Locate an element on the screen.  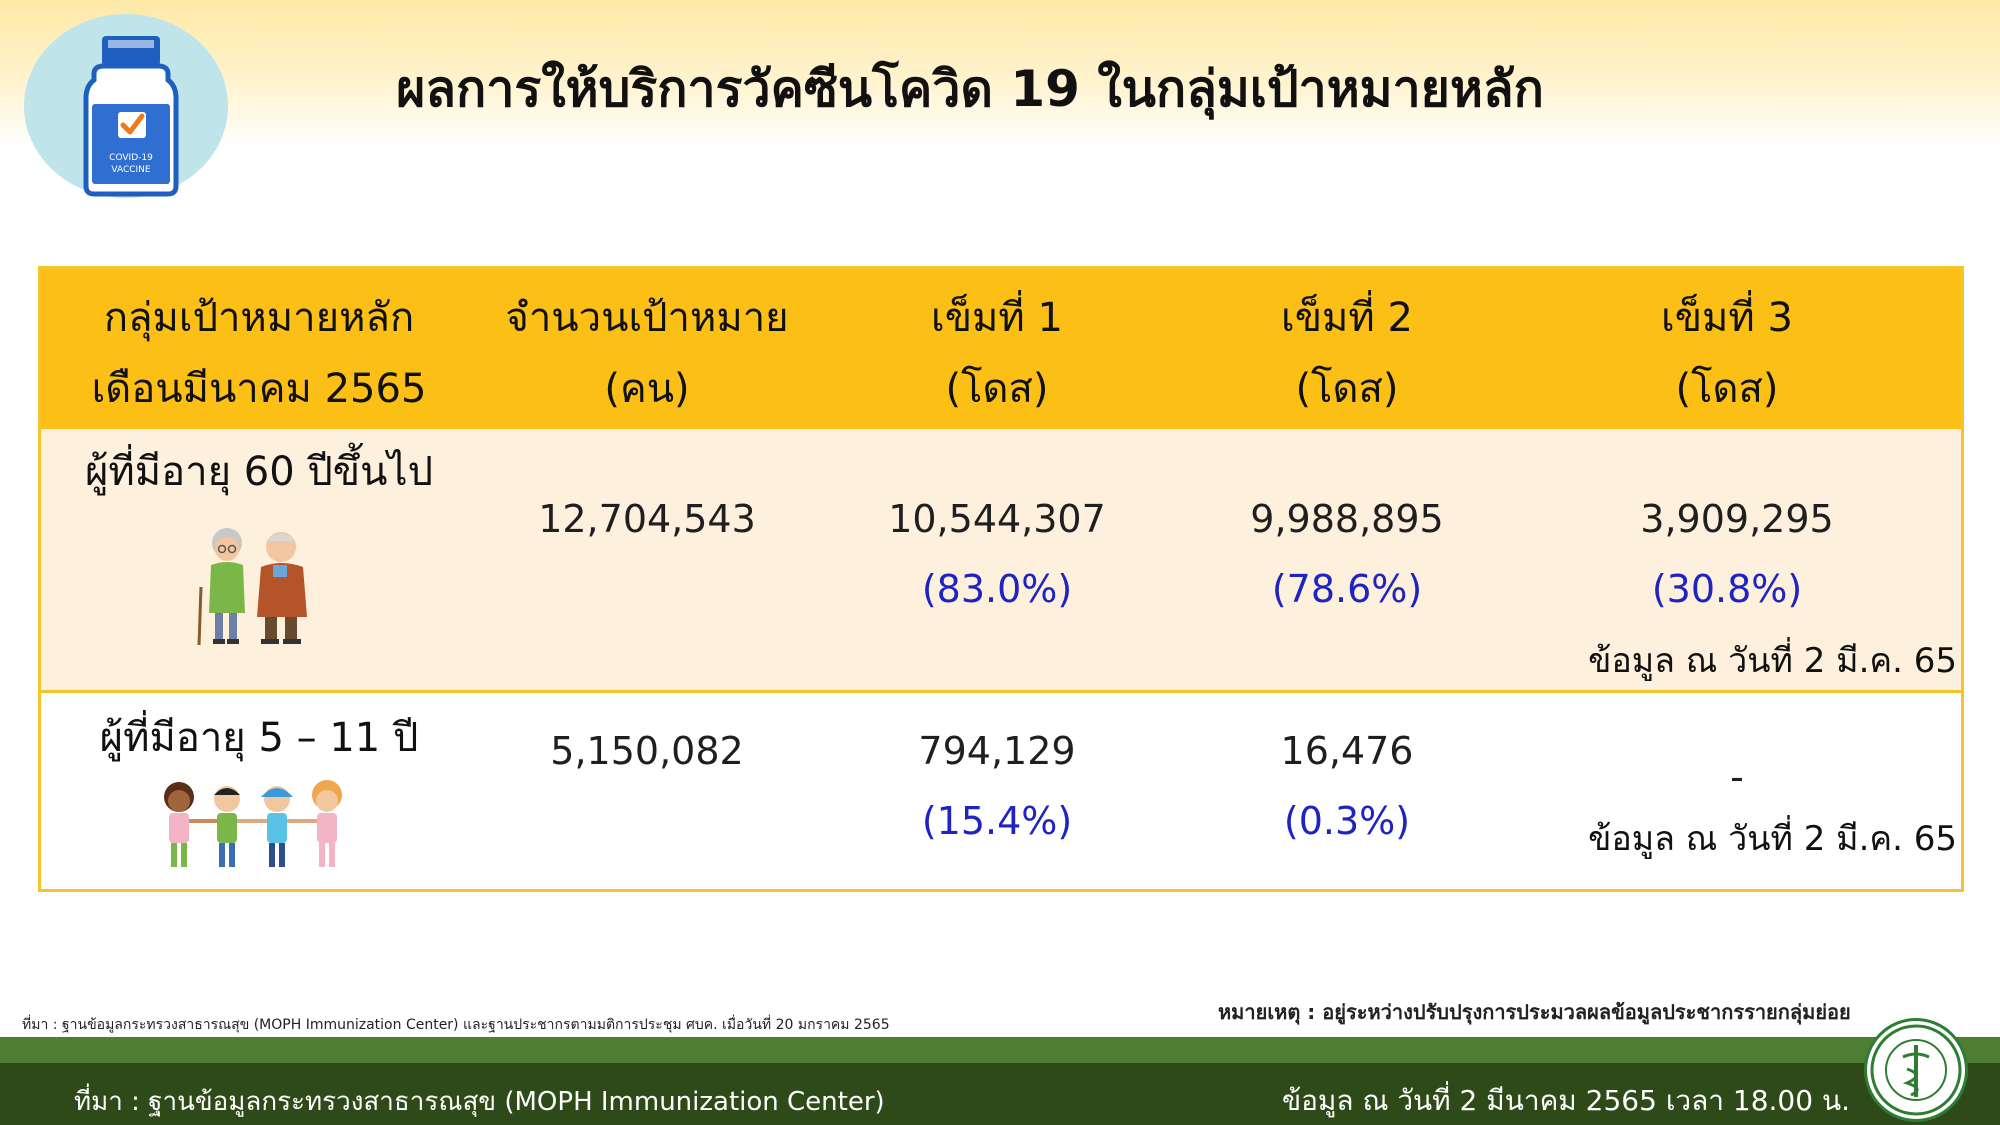
data-date-note-elderly: ข้อมูล ณ วันที่ 2 มี.ค. 65 is located at coordinates (1772, 661).